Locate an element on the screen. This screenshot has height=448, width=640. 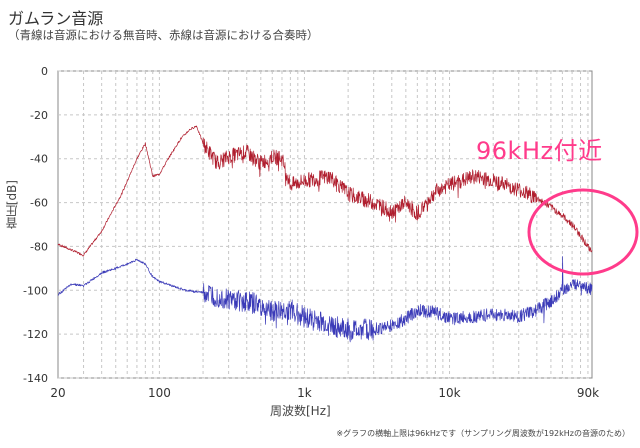
x-tick-label: 1k is located at coordinates (304, 393).